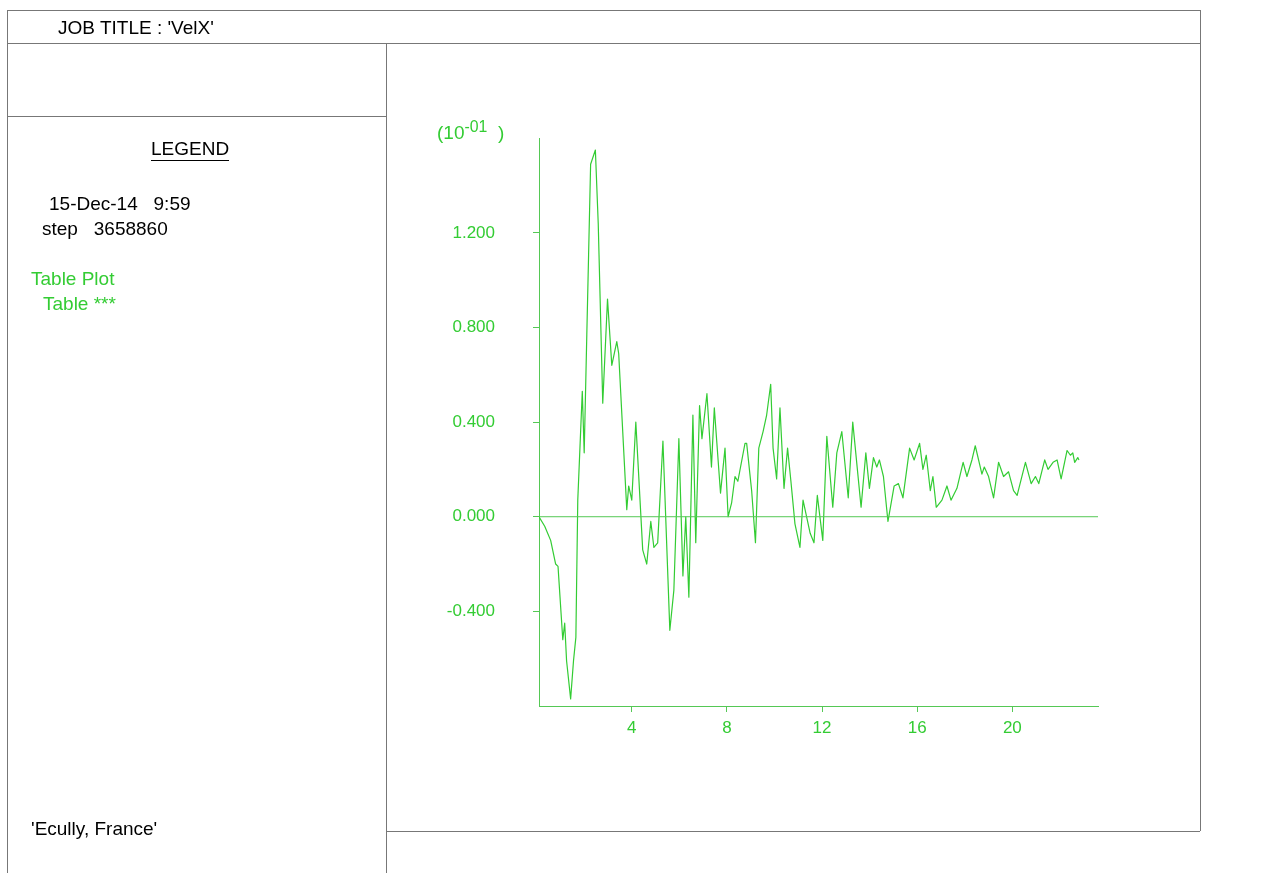  Describe the element at coordinates (473, 421) in the screenshot. I see `y-tick-label: 0.400` at that location.